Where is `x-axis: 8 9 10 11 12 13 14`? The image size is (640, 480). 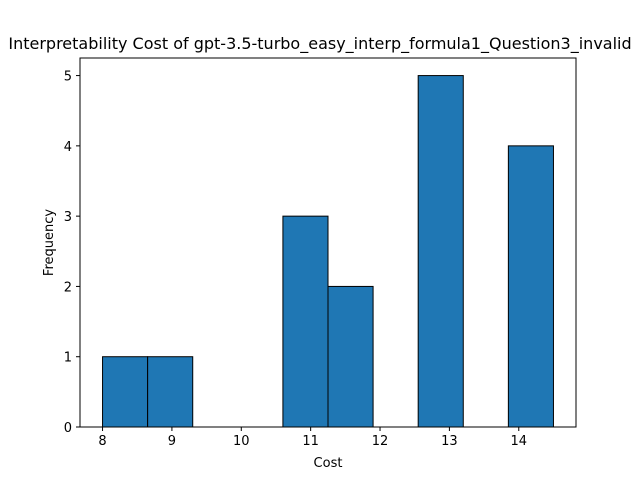 x-axis: 8 9 10 11 12 13 14 is located at coordinates (312, 438).